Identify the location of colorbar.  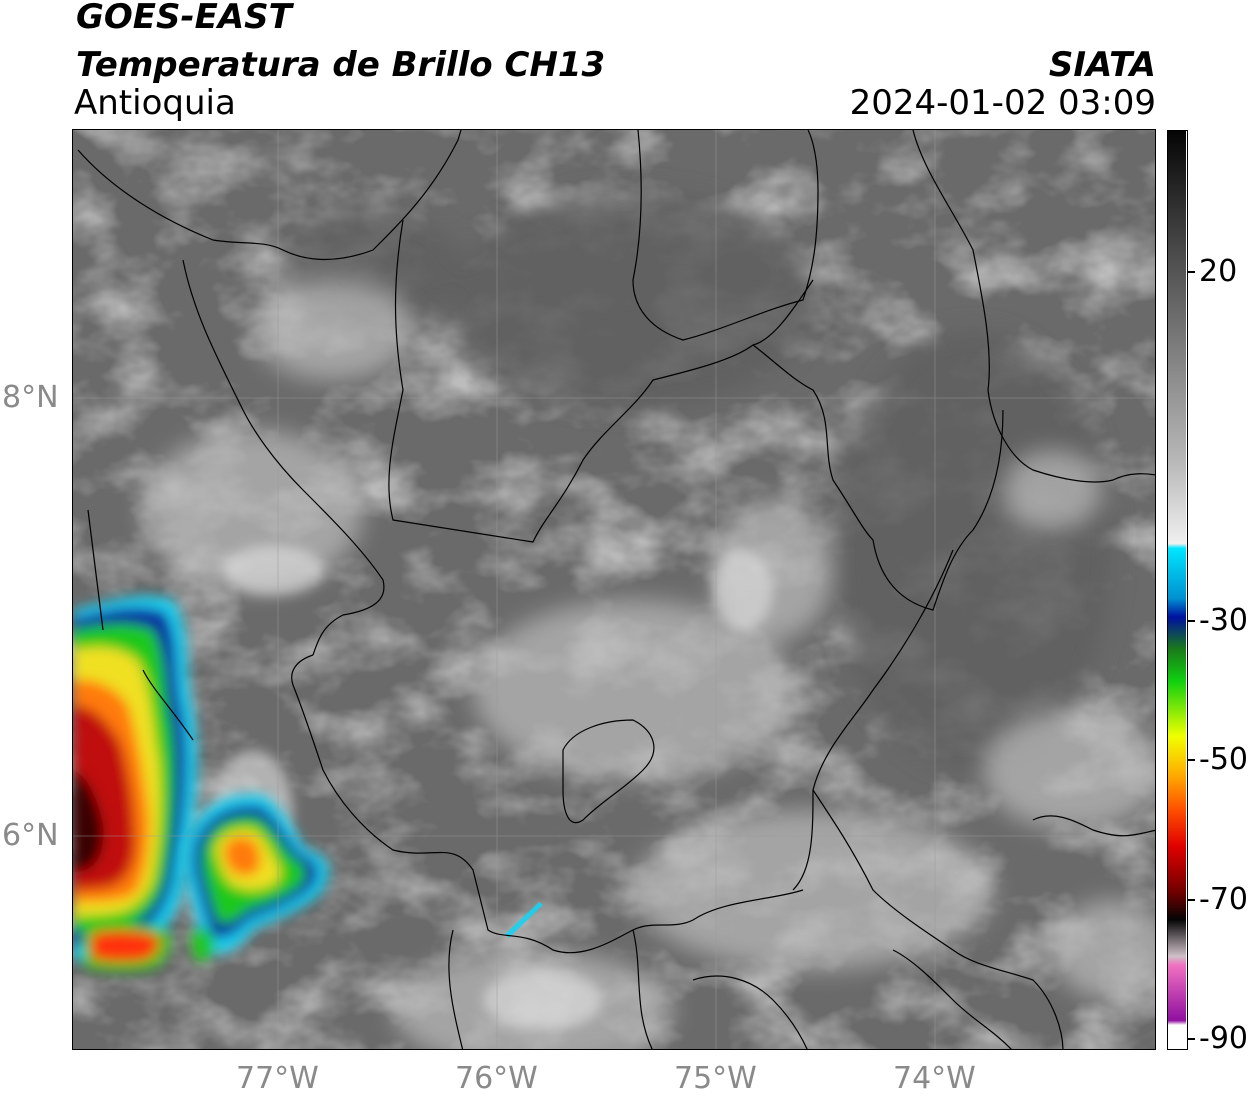
(1177, 590).